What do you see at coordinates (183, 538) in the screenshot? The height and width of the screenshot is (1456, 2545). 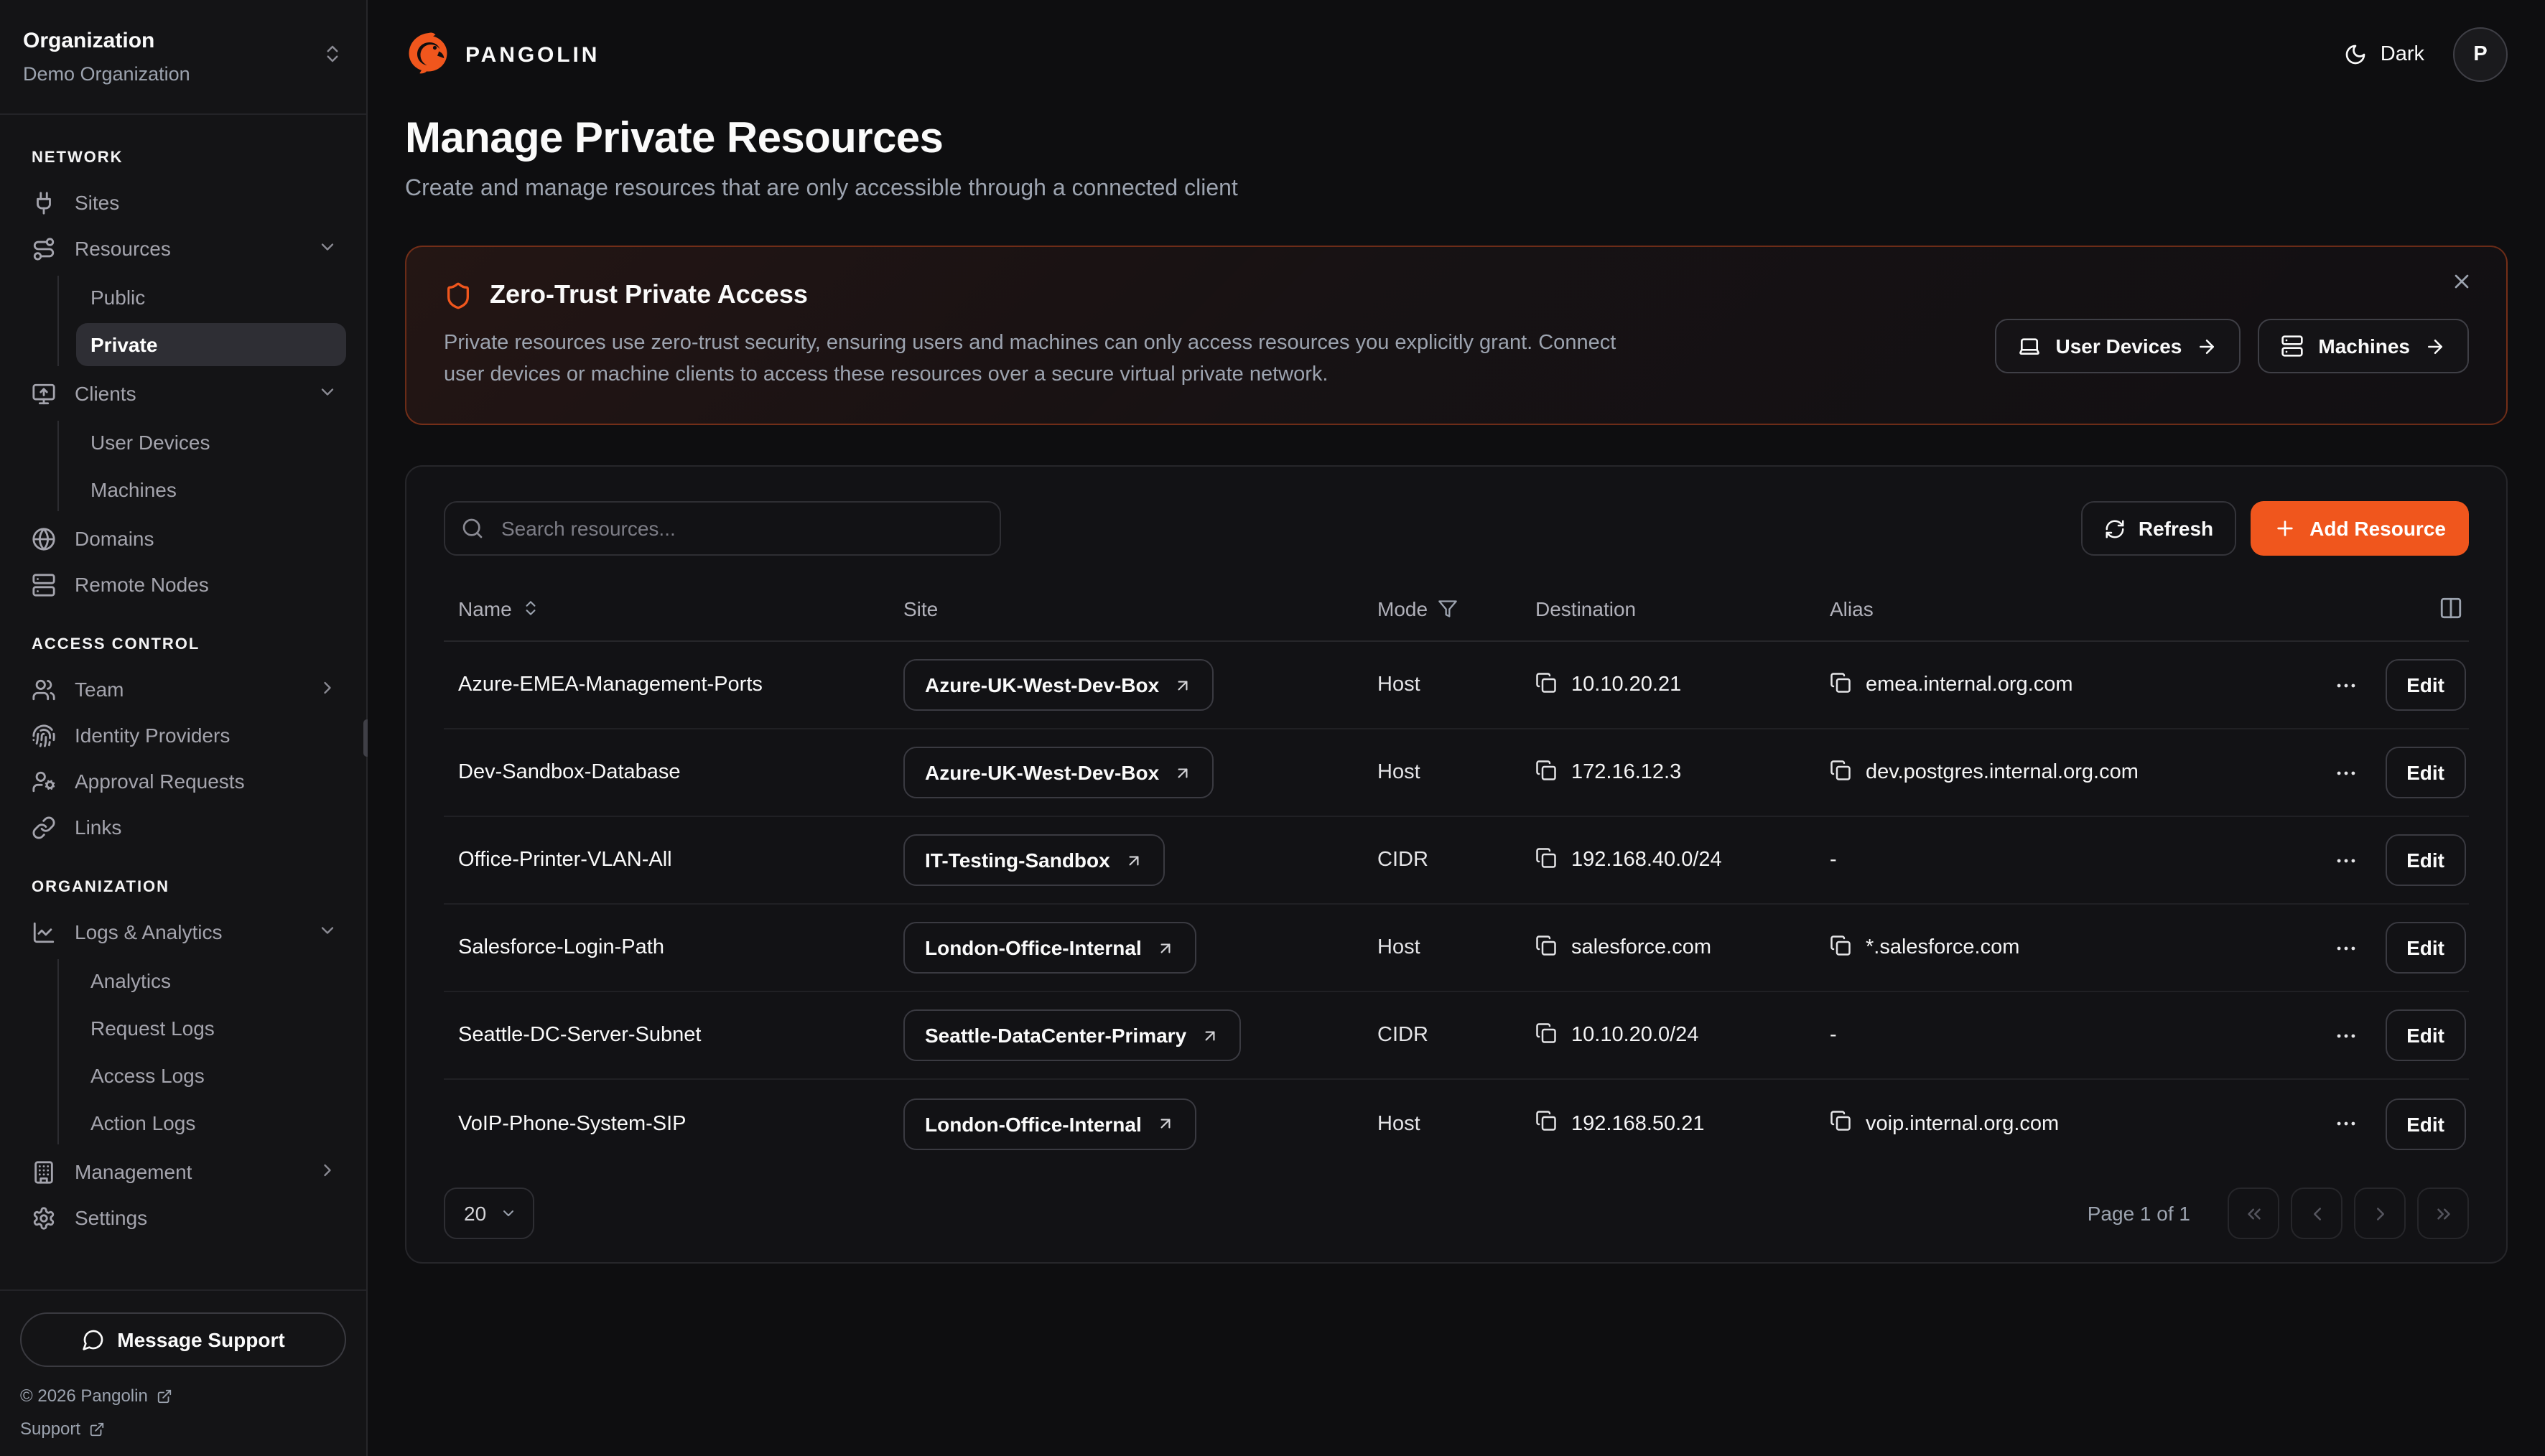 I see `sidebar-item-domains: Domains` at bounding box center [183, 538].